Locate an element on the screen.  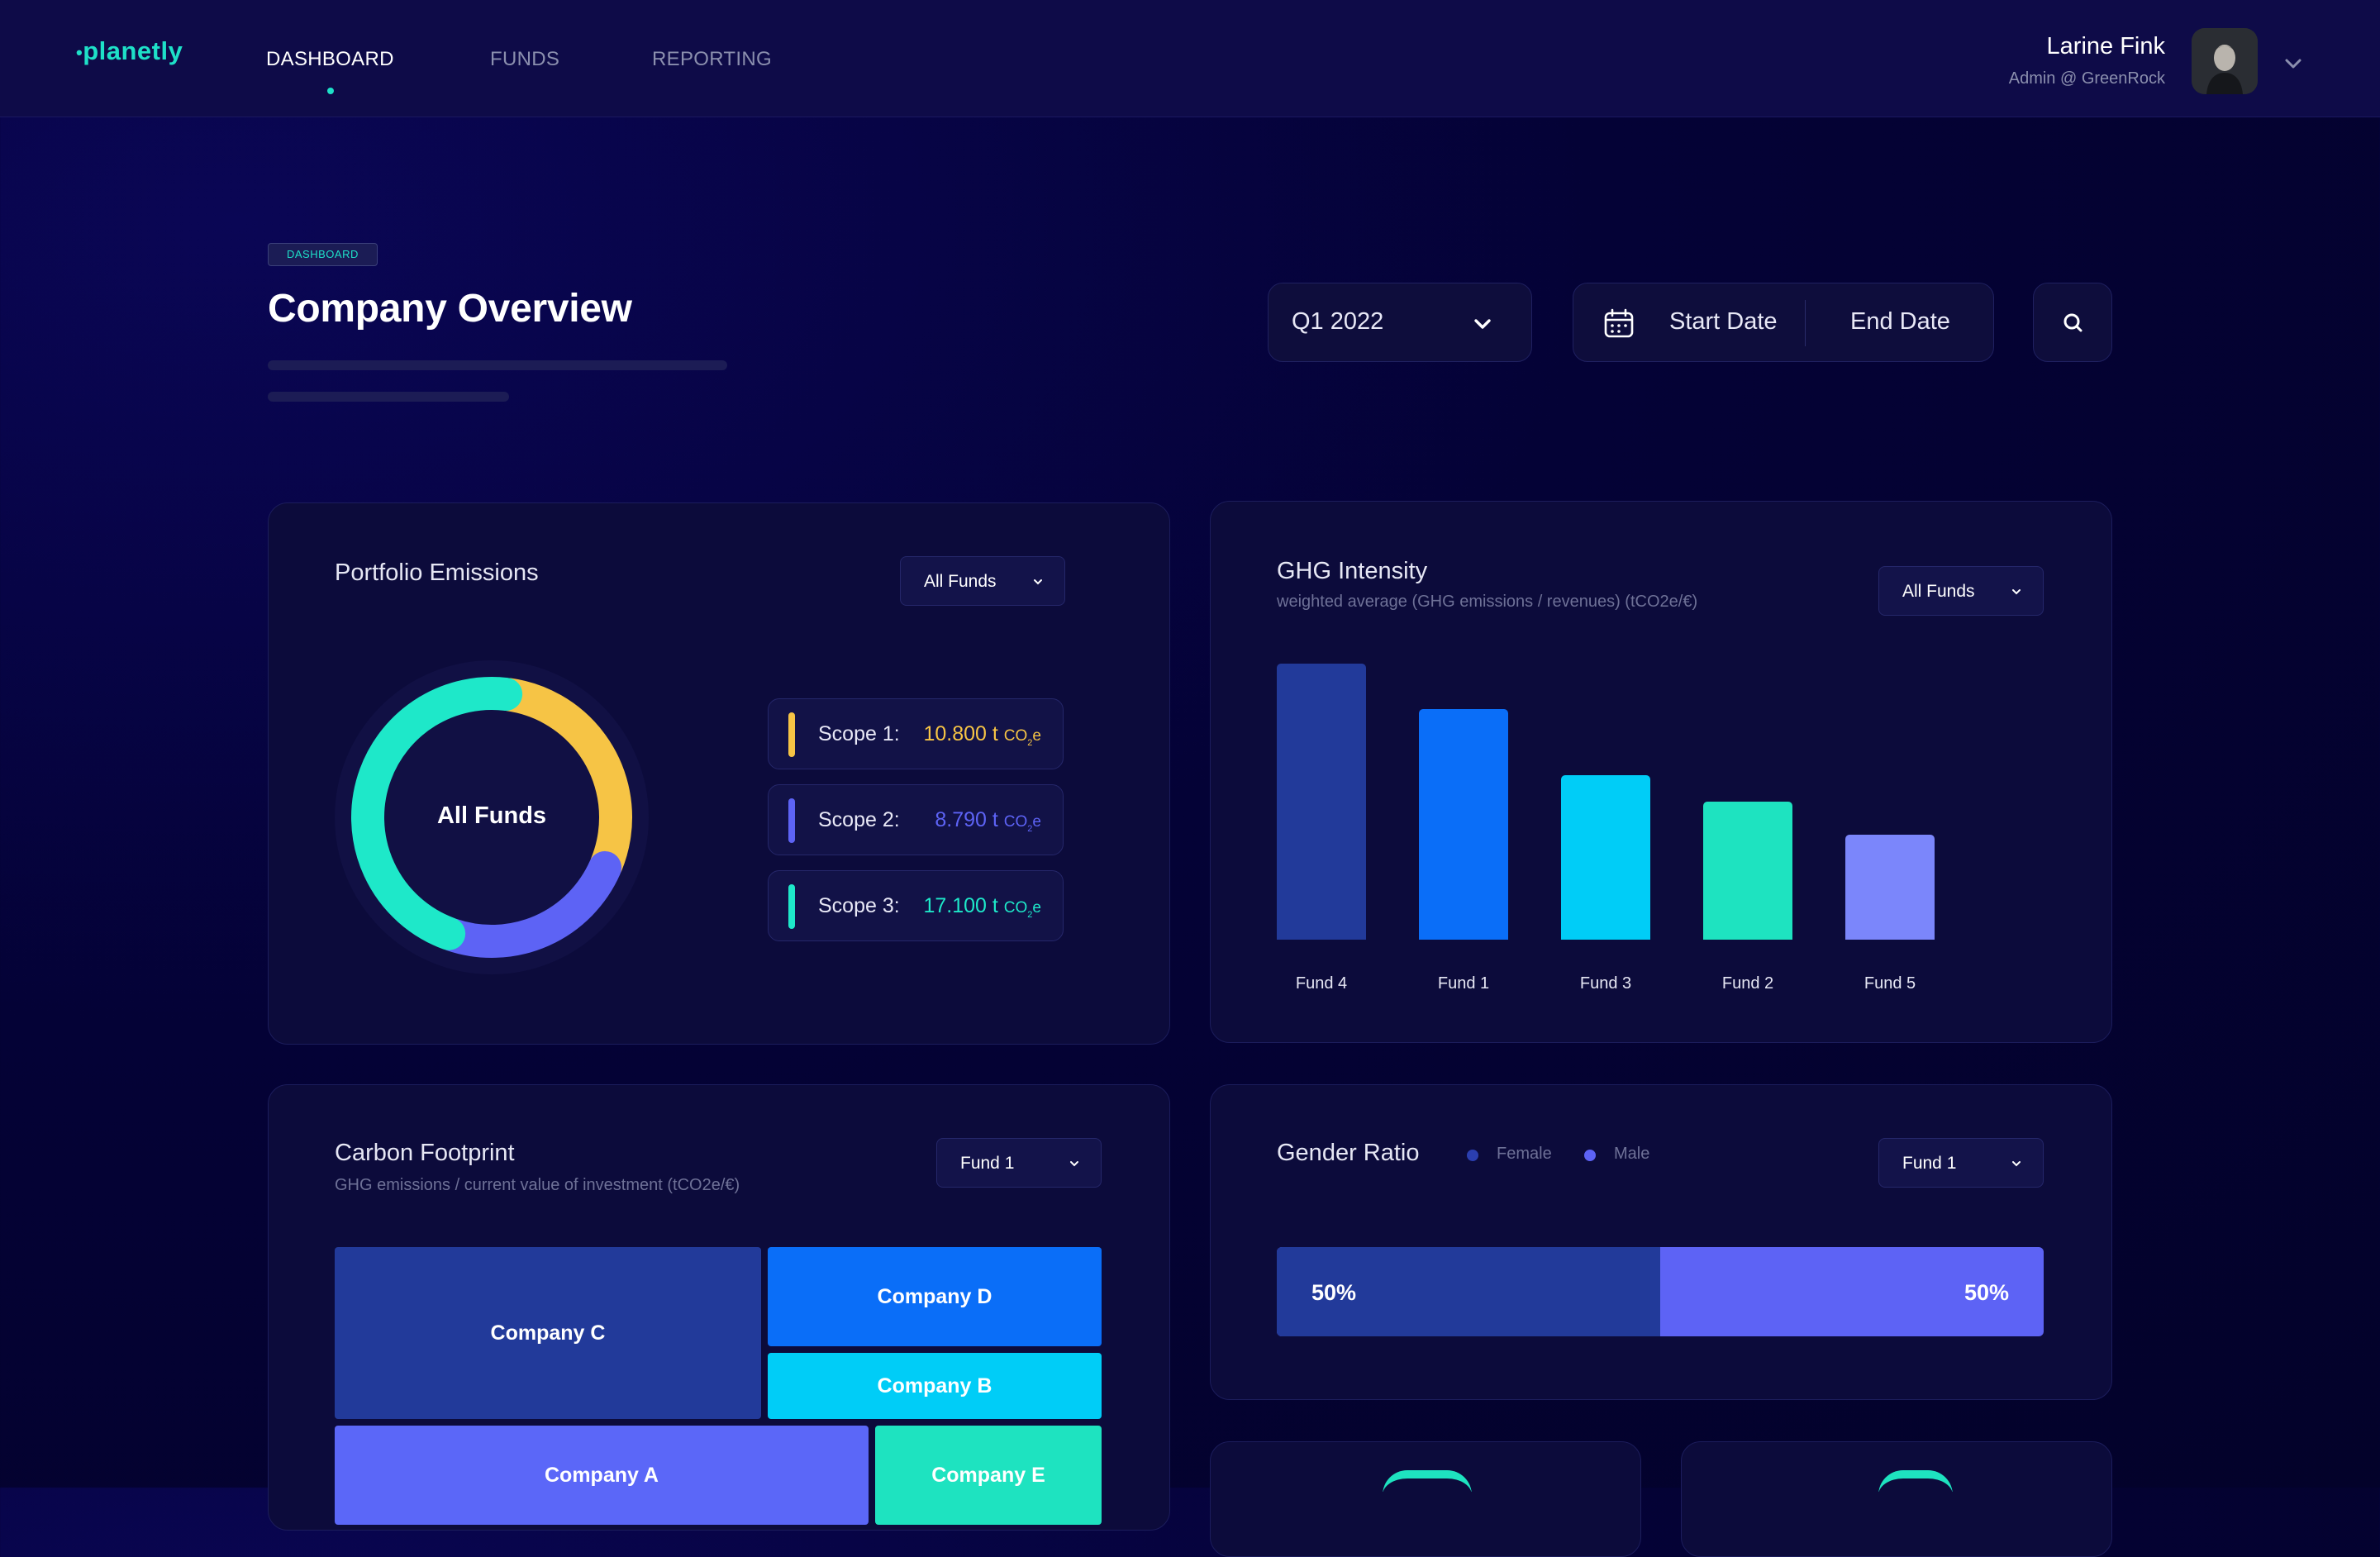
treemap-company-d: Company D is located at coordinates (935, 1296).